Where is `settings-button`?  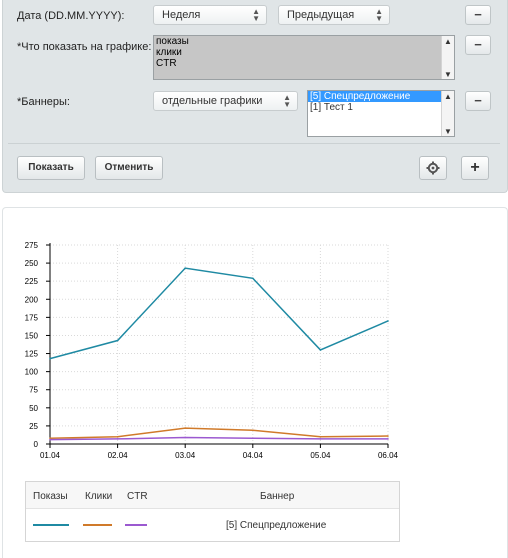
settings-button is located at coordinates (433, 168).